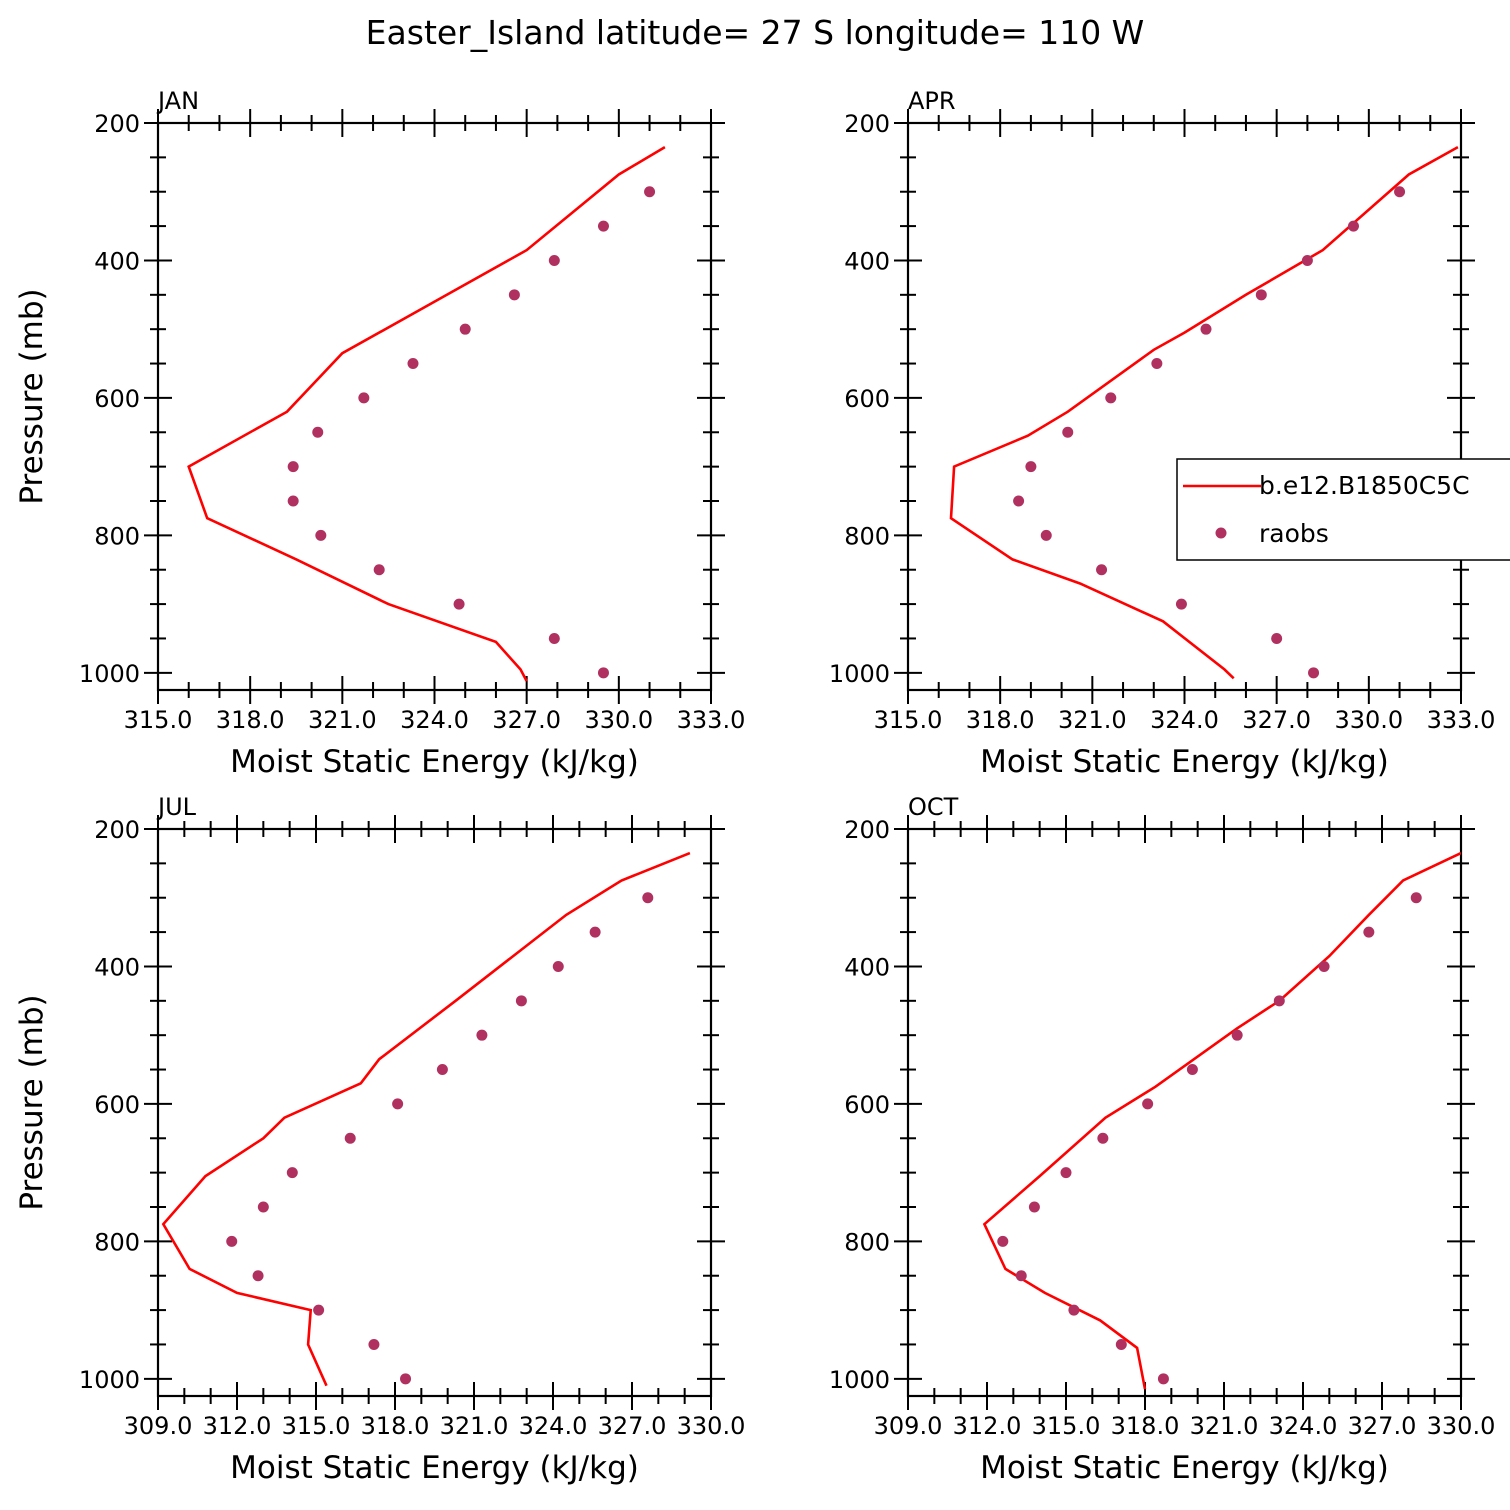  Describe the element at coordinates (932, 101) in the screenshot. I see `panel-label: APR` at that location.